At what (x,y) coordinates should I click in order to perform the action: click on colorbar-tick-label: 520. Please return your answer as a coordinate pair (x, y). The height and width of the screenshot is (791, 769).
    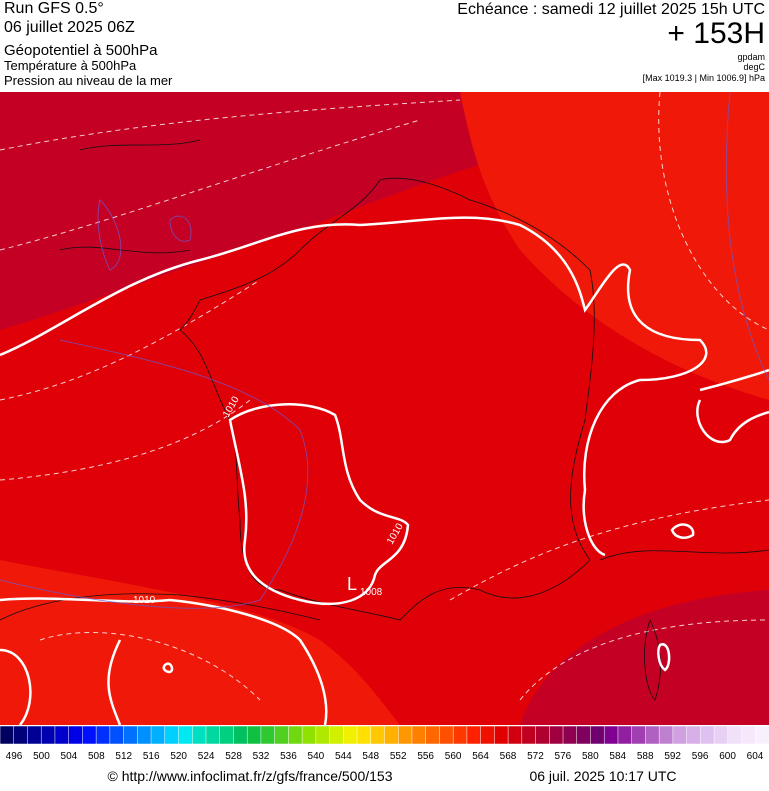
    Looking at the image, I should click on (178, 756).